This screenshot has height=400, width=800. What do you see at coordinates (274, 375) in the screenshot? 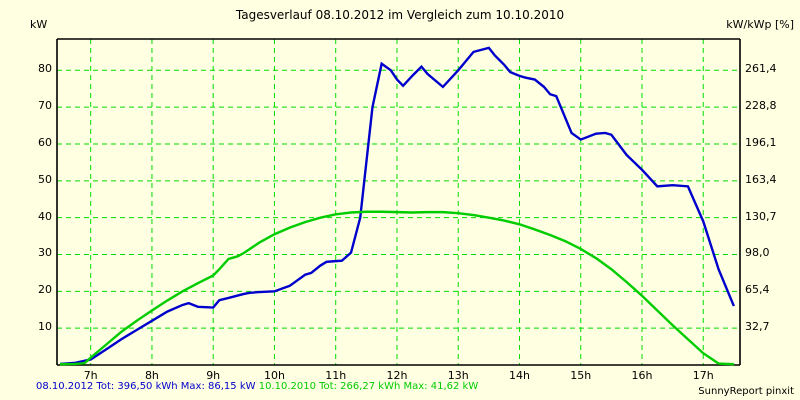
I see `x-axis-tick-label: 10h` at bounding box center [274, 375].